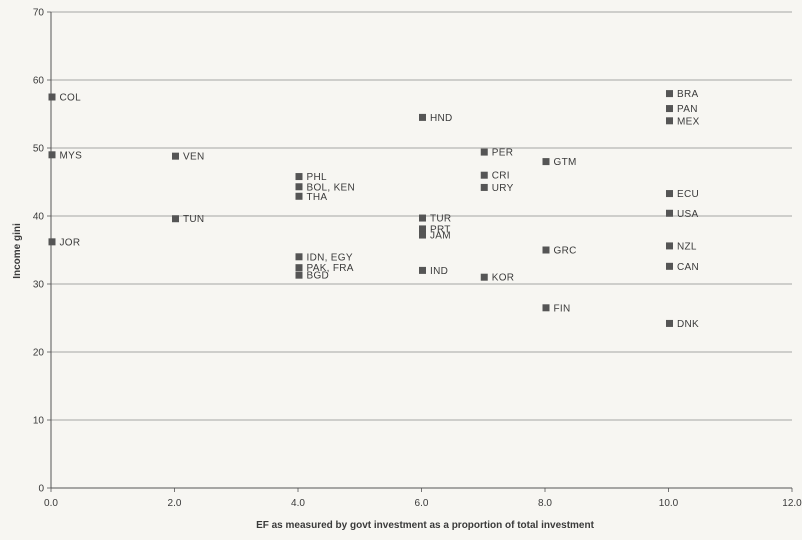  Describe the element at coordinates (317, 177) in the screenshot. I see `data-point-label: PHL` at that location.